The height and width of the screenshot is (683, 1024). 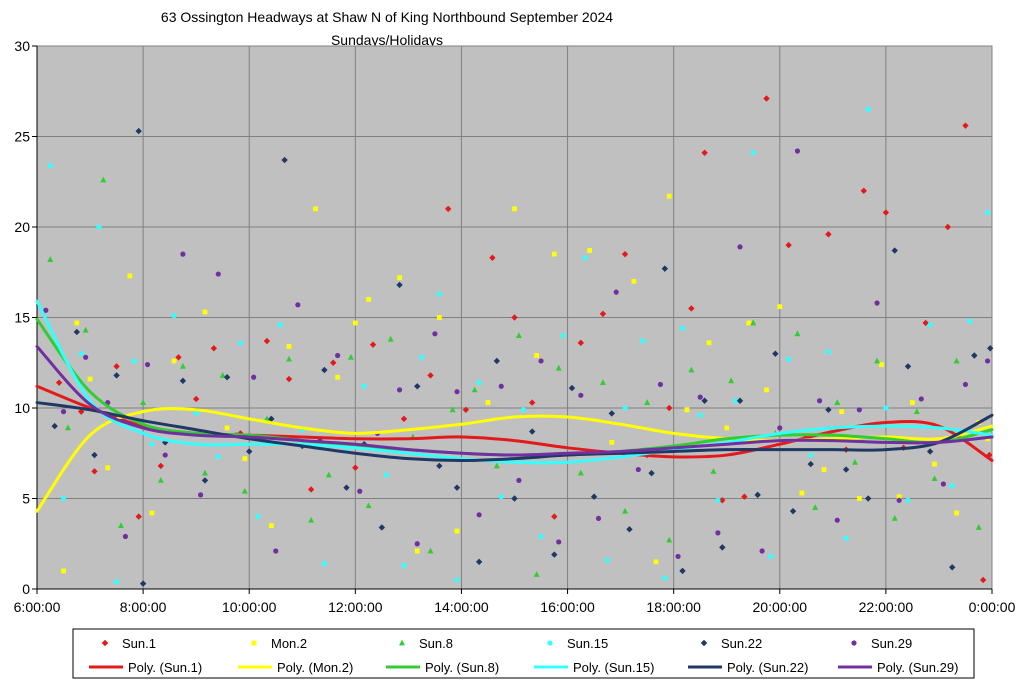 I want to click on legend-label: Poly. (Sun.15), so click(x=613, y=667).